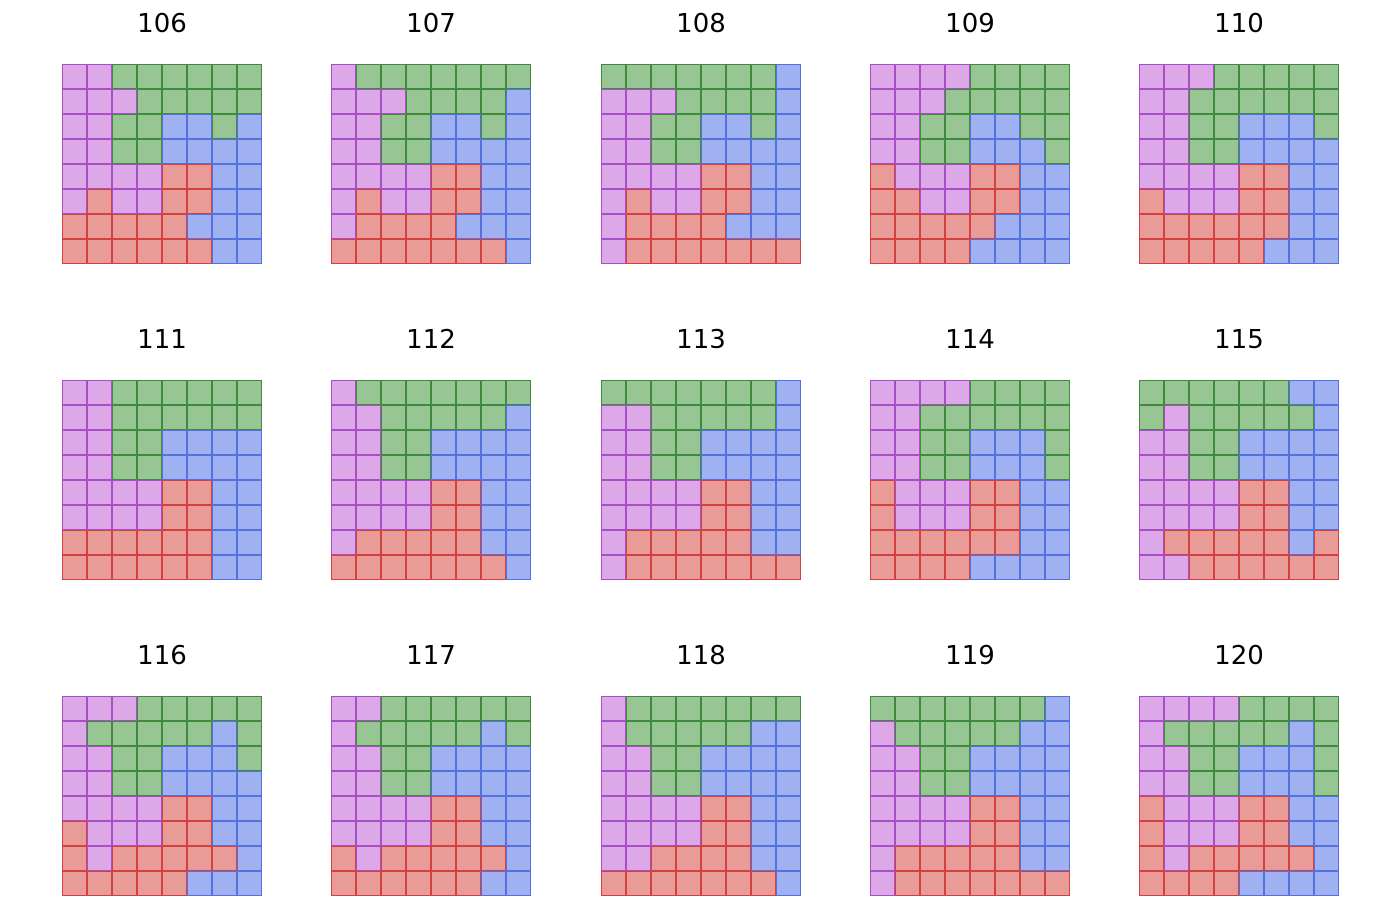 The height and width of the screenshot is (921, 1400). I want to click on panel-title: 109, so click(970, 24).